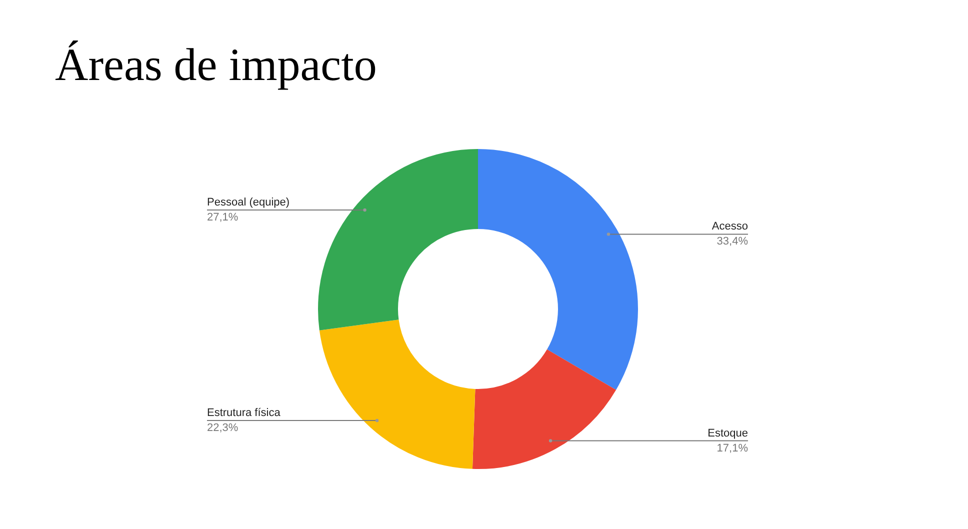 The height and width of the screenshot is (529, 968). What do you see at coordinates (222, 218) in the screenshot?
I see `data-label: 27,1%` at bounding box center [222, 218].